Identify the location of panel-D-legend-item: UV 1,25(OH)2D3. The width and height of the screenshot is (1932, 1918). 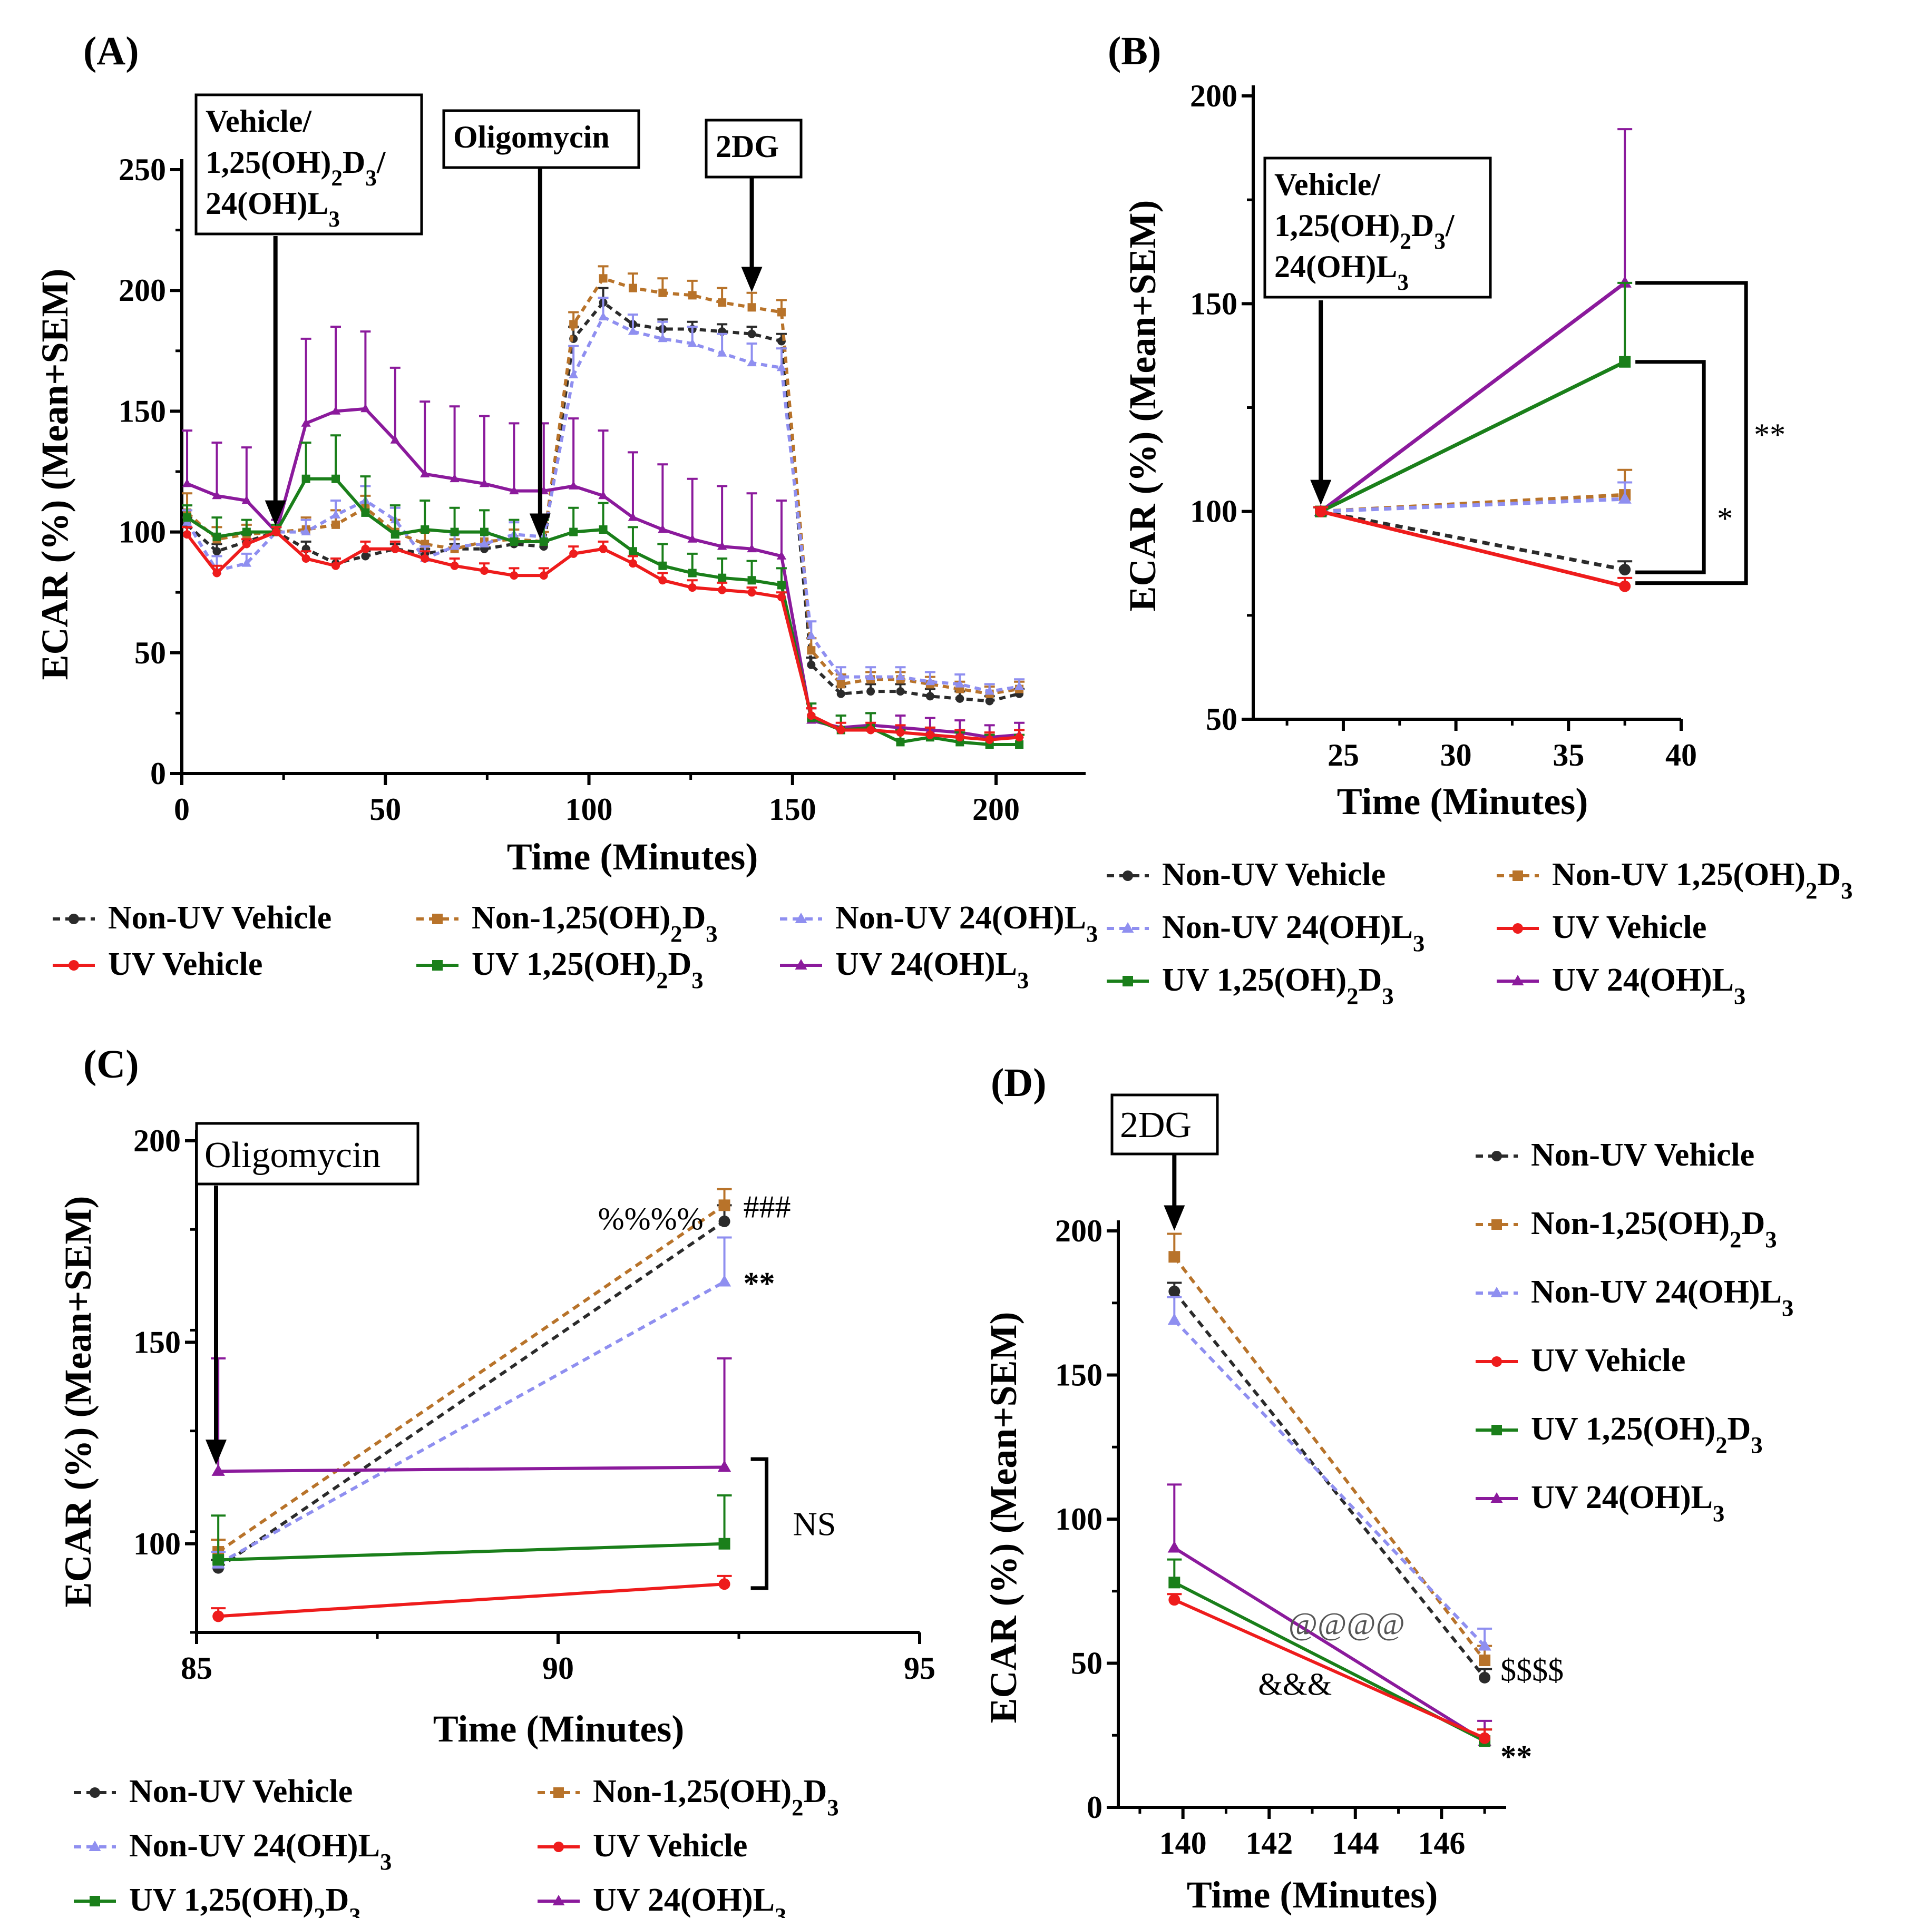
(1619, 1434).